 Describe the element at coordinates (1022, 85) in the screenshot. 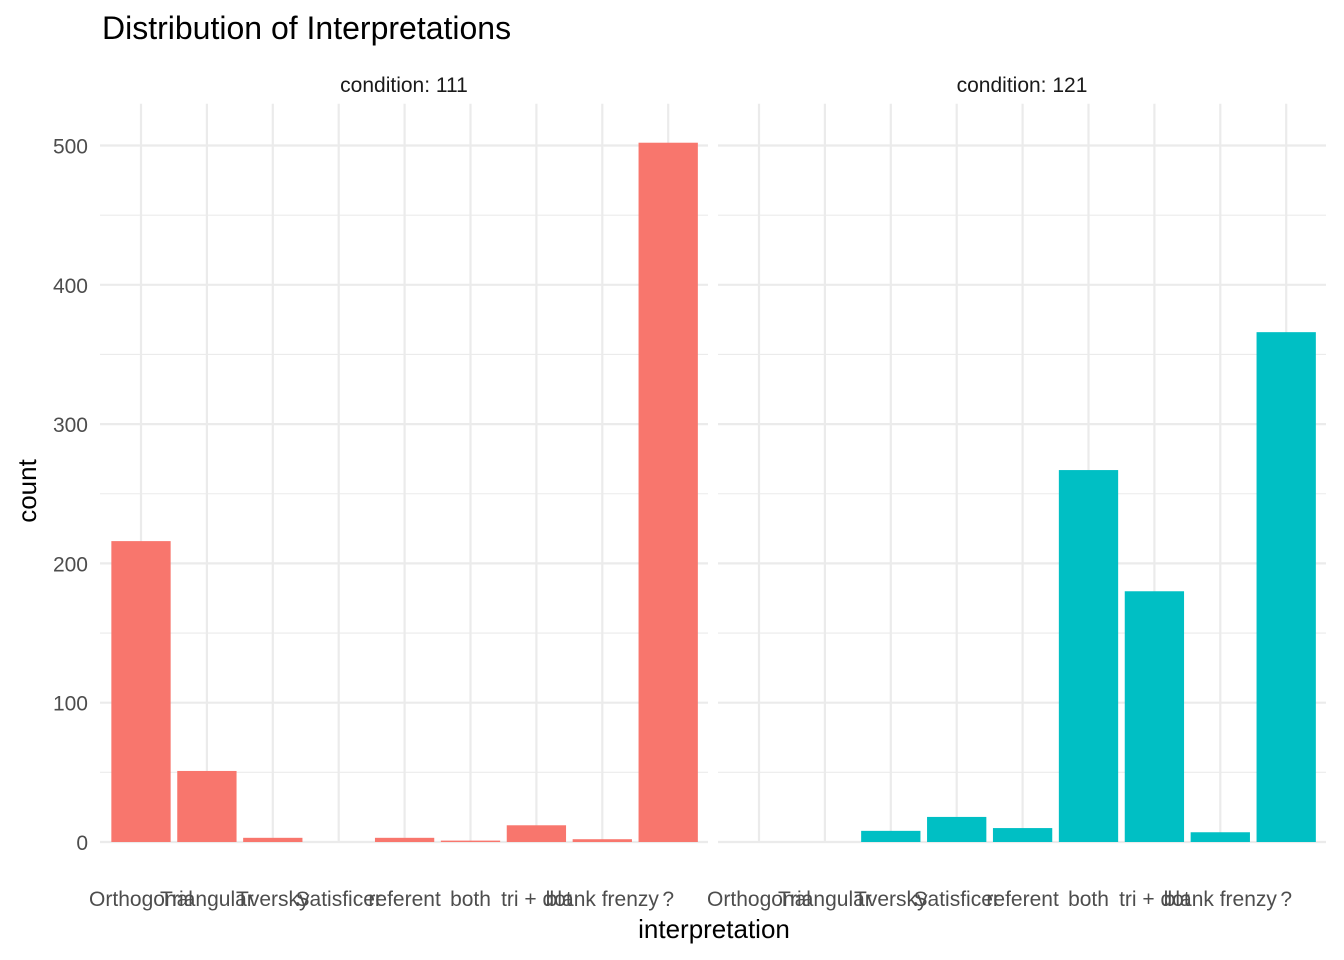

I see `facet-strip-label: condition: 121` at that location.